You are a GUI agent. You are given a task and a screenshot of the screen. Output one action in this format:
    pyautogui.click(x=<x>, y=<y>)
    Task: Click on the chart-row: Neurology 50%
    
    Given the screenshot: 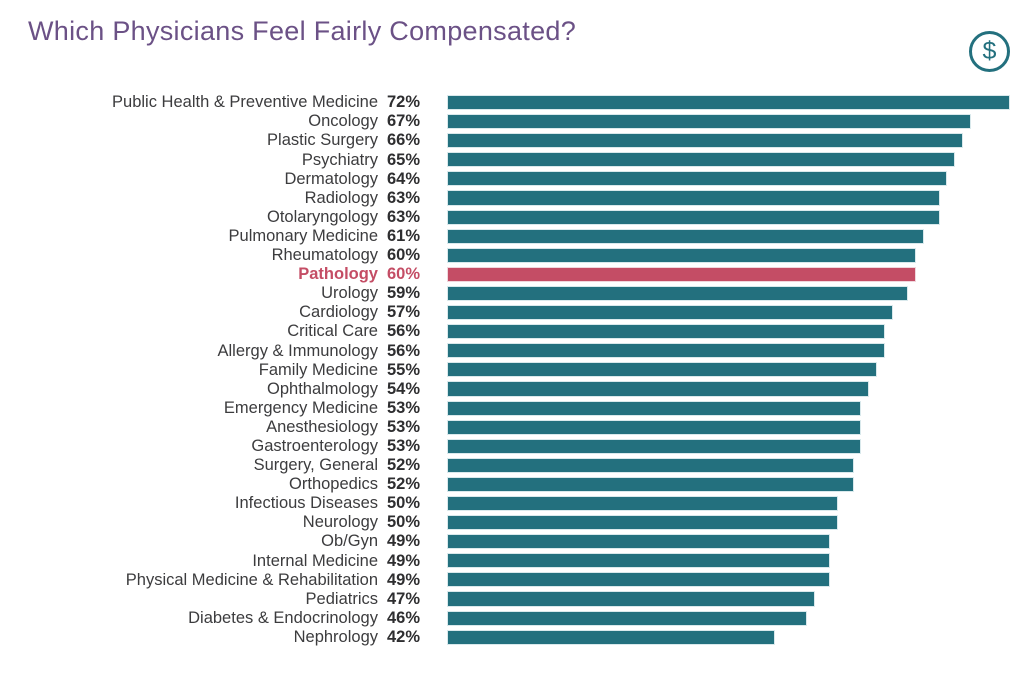 What is the action you would take?
    pyautogui.click(x=515, y=522)
    